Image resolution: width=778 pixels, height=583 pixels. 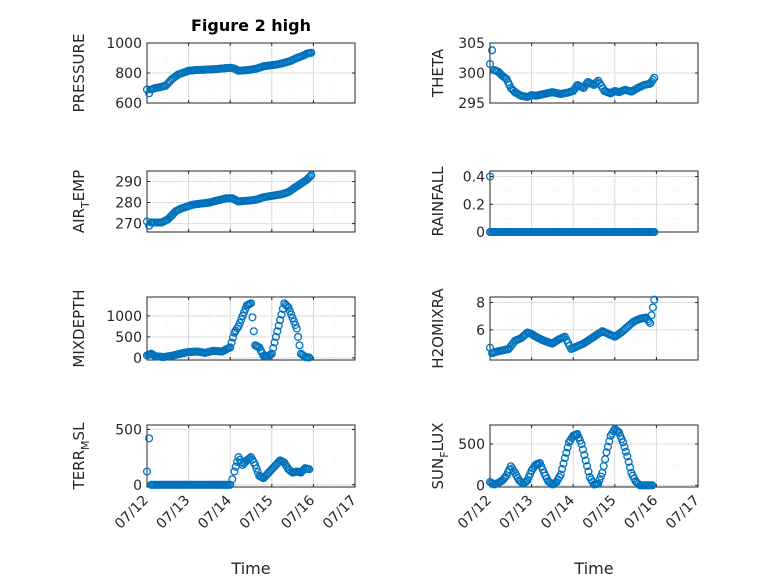 I want to click on y-axis-label: RAINFALL, so click(x=438, y=201).